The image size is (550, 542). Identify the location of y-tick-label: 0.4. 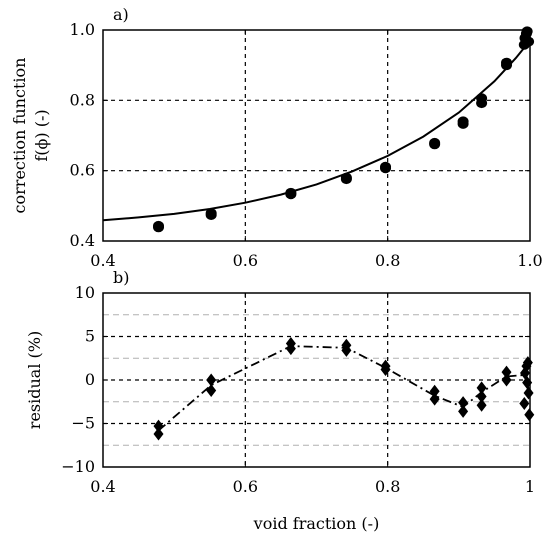
(82, 240).